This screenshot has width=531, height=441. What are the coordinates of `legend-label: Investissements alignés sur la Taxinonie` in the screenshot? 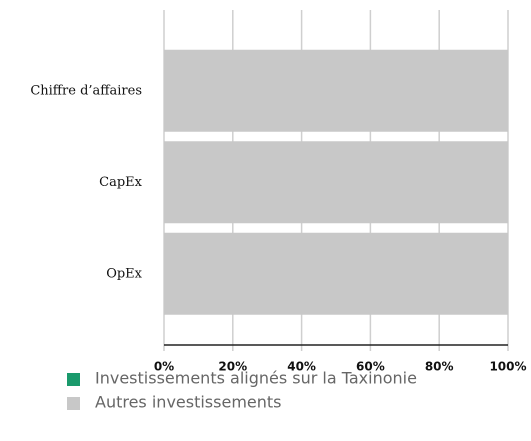 It's located at (256, 378).